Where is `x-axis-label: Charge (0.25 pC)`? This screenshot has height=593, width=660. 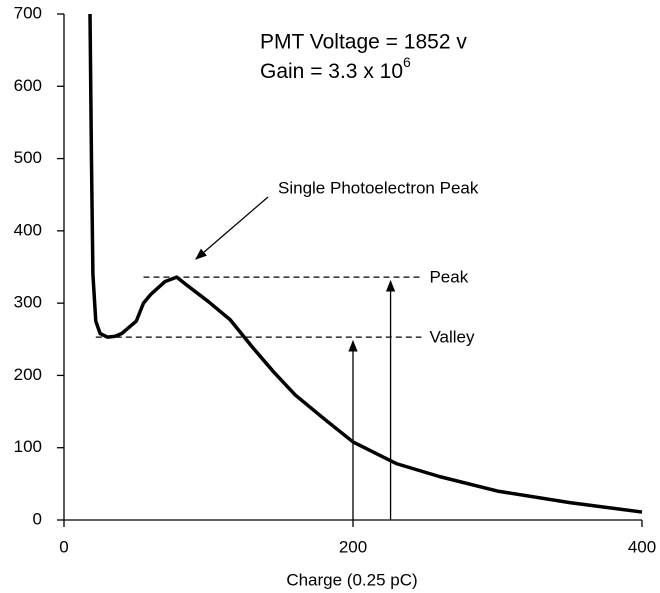
x-axis-label: Charge (0.25 pC) is located at coordinates (351, 579).